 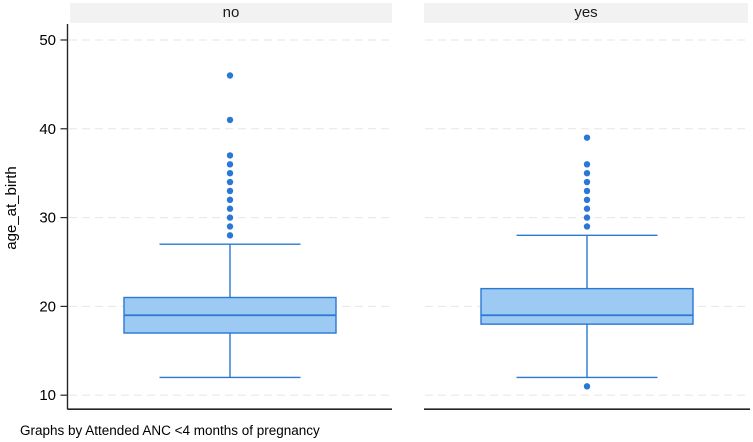 I want to click on panel-label: no, so click(x=231, y=12).